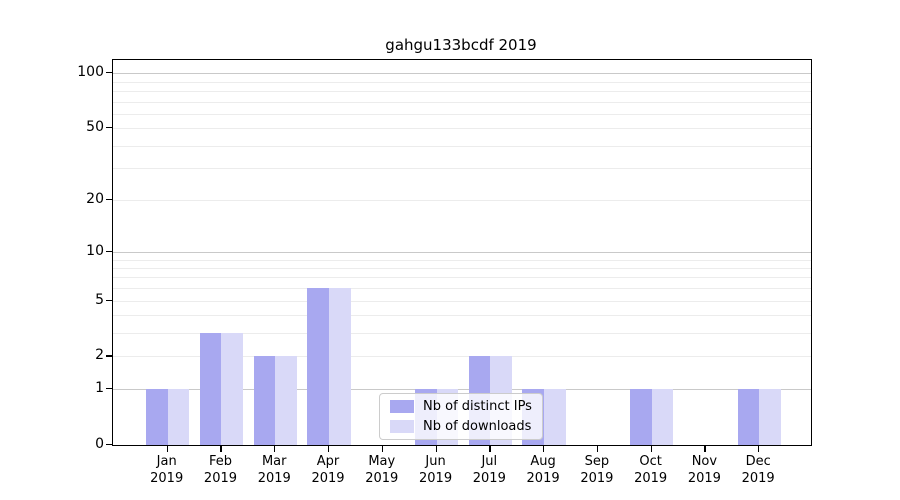 The image size is (900, 500). What do you see at coordinates (597, 448) in the screenshot?
I see `x-tick-mark-sep` at bounding box center [597, 448].